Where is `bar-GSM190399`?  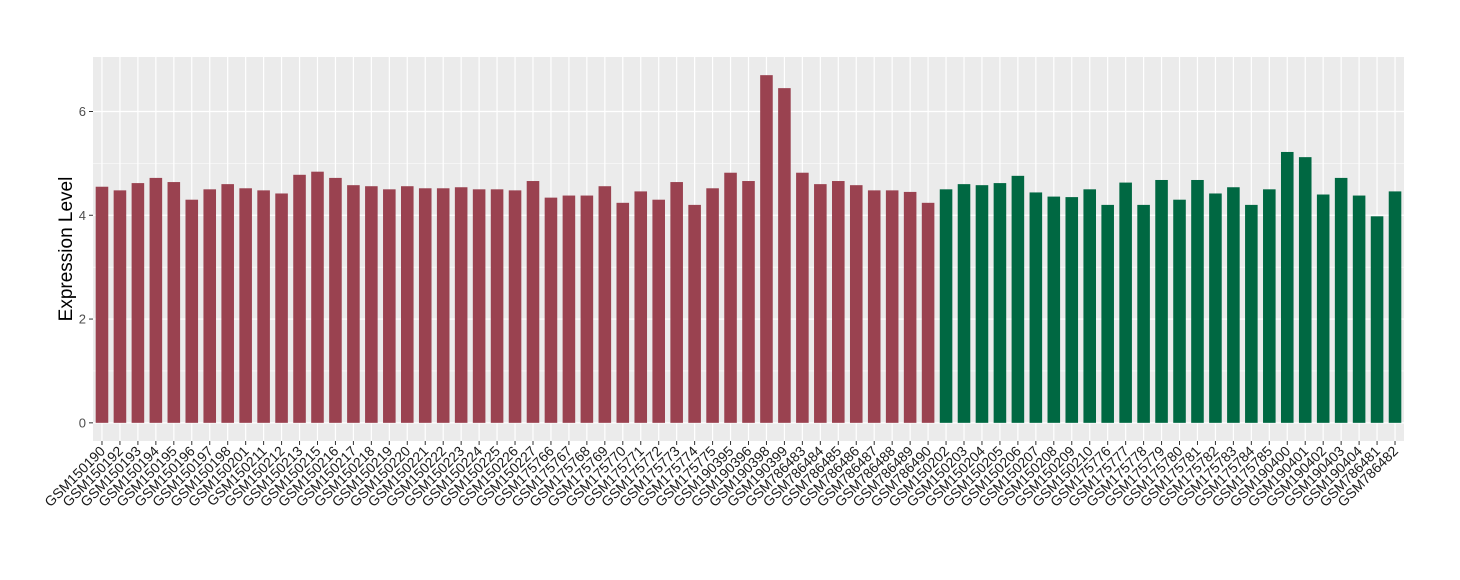
bar-GSM190399 is located at coordinates (784, 255).